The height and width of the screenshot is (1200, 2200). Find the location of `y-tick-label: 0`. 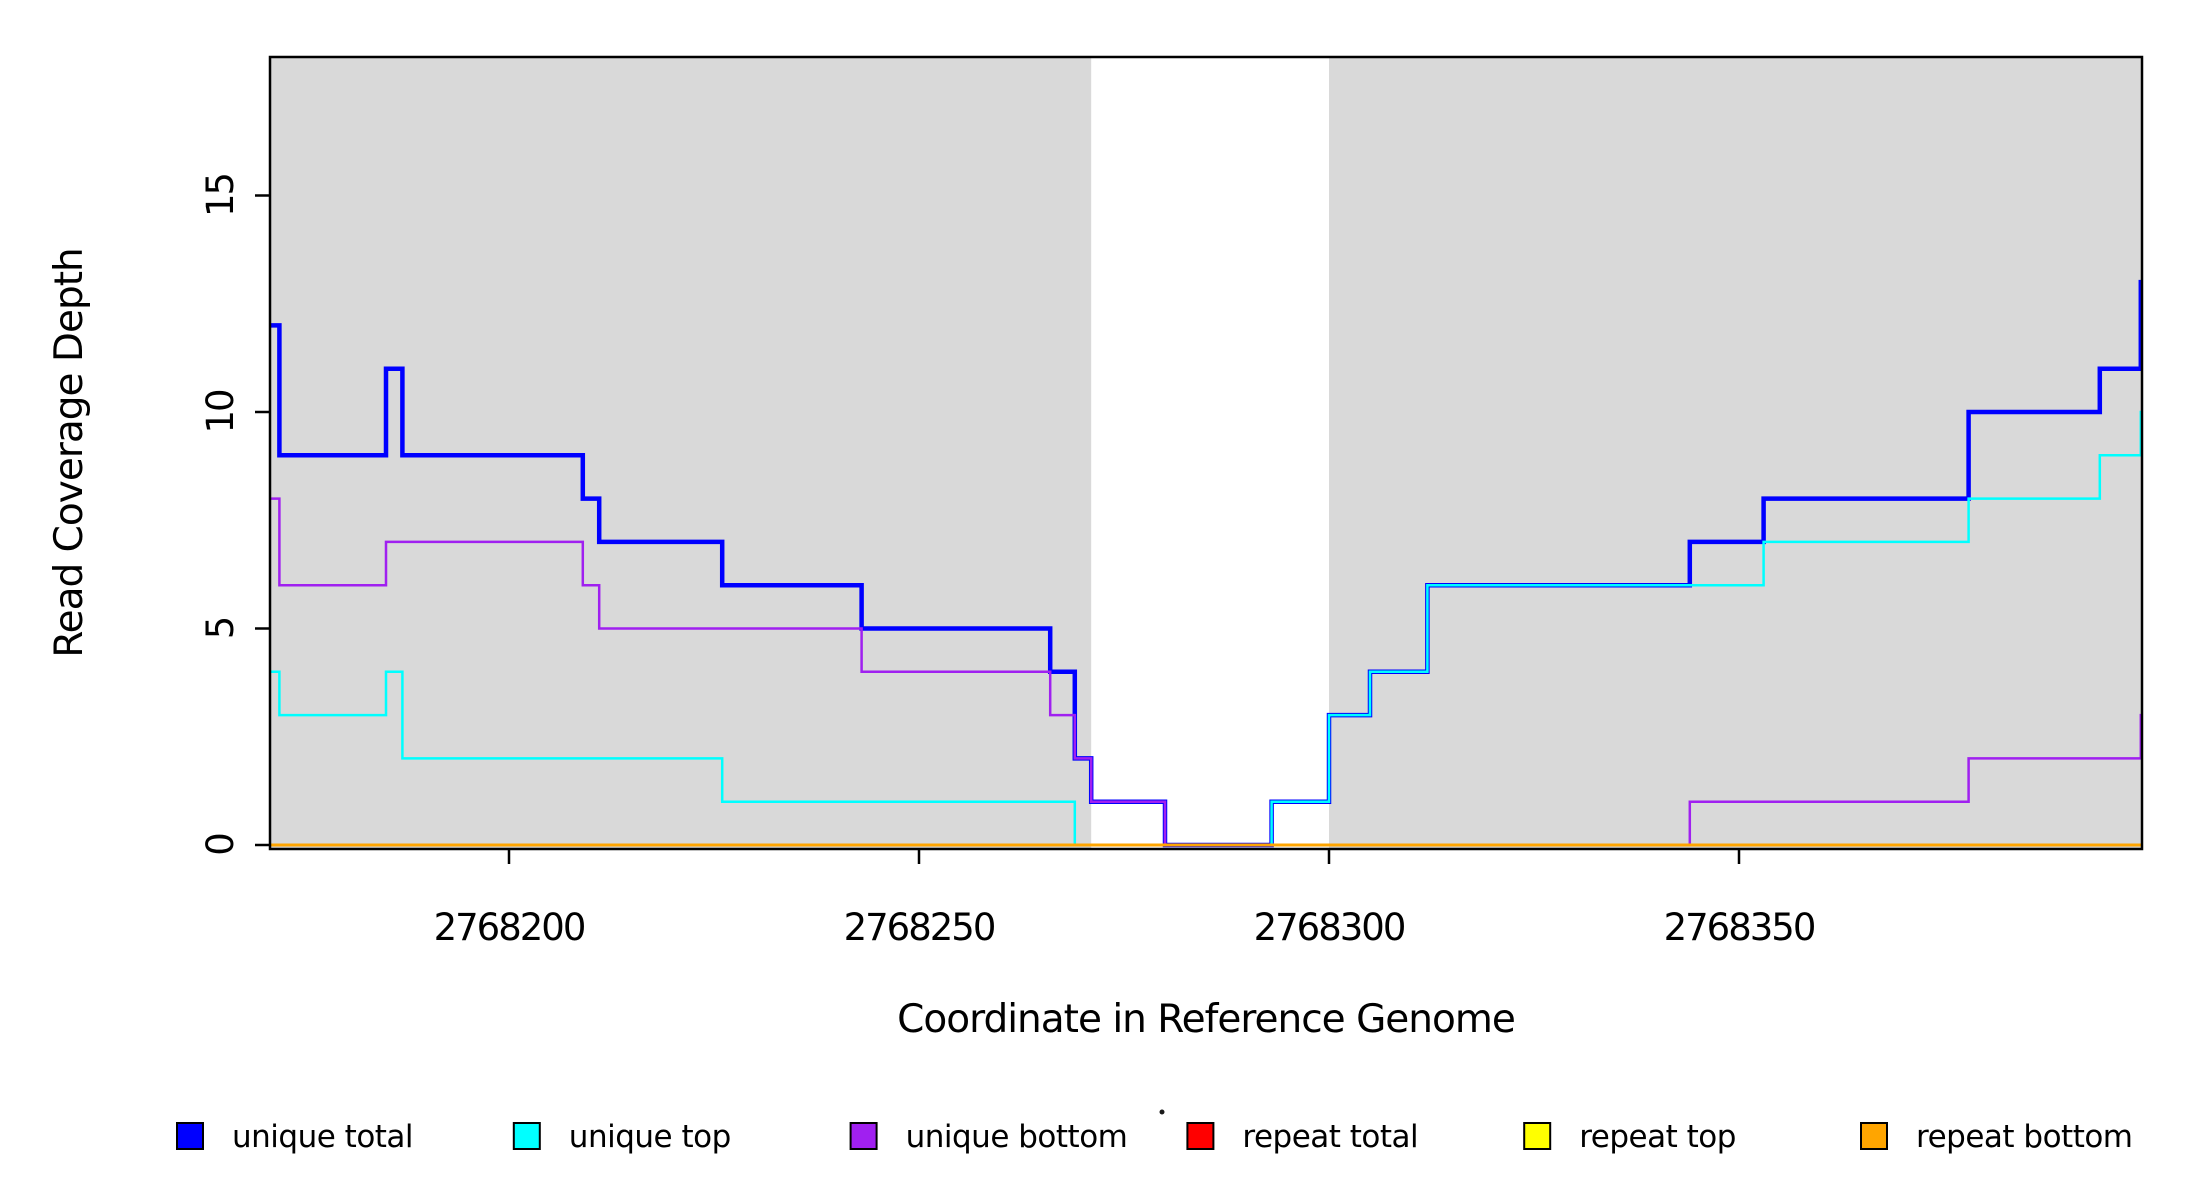

y-tick-label: 0 is located at coordinates (220, 845).